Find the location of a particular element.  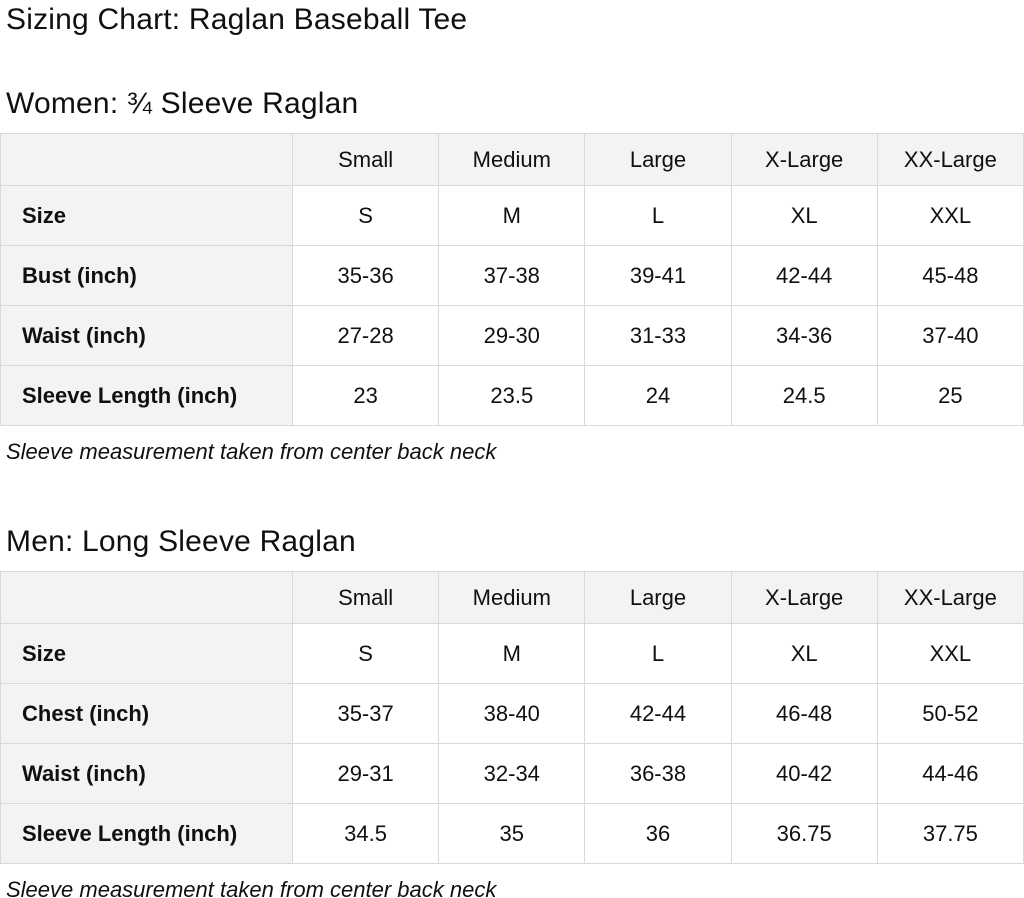

table-cell: 44-46 is located at coordinates (950, 773).